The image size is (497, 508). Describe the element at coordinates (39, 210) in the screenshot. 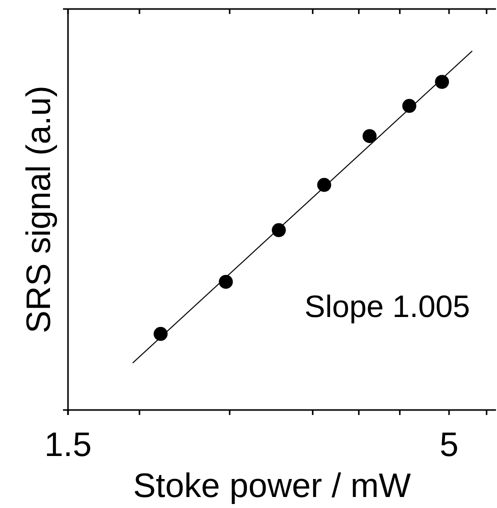

I see `y-axis-title: SRS signal (a.u)` at that location.